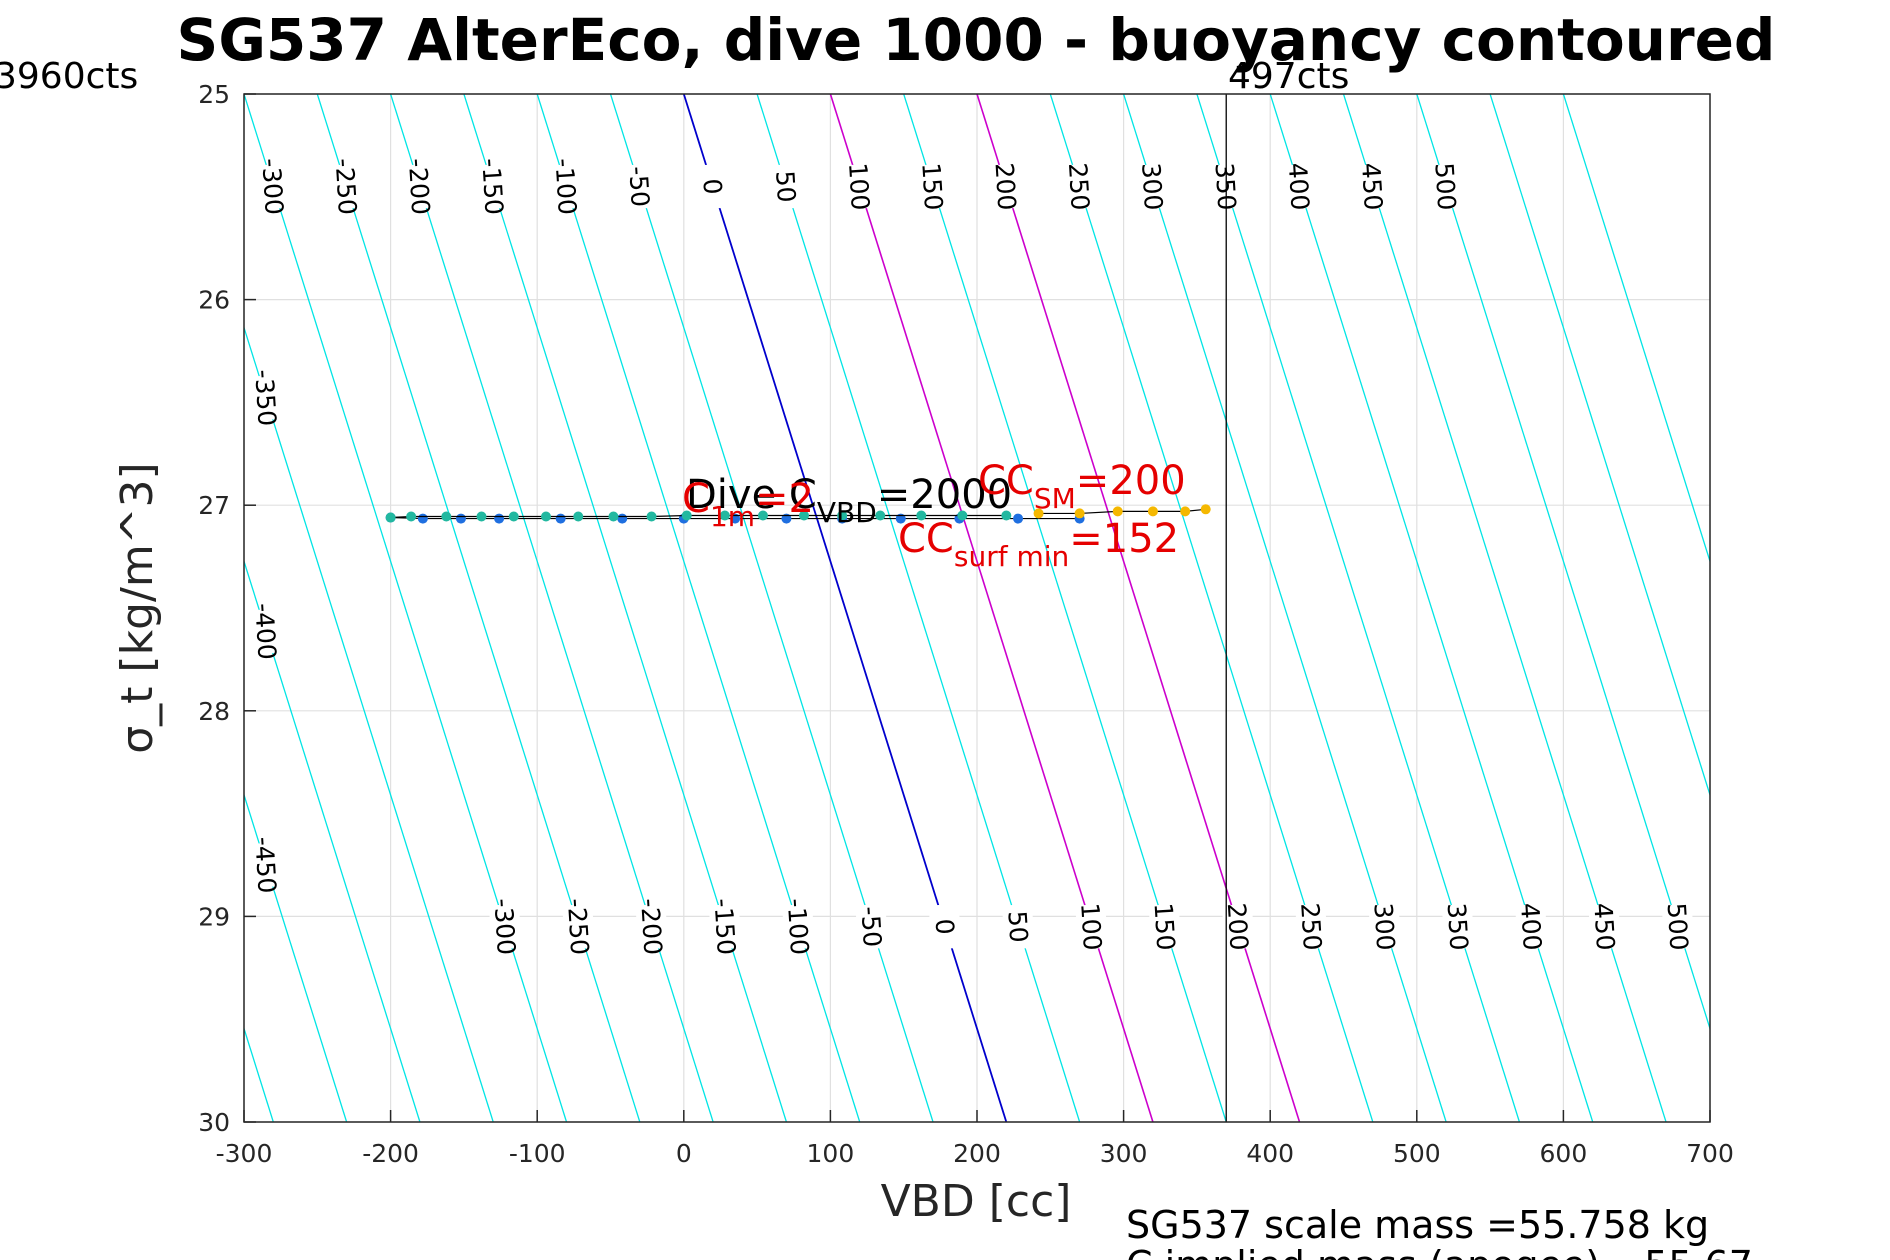 The image size is (1890, 1260). Describe the element at coordinates (1131, 481) in the screenshot. I see `annotation-cc-sm-value: =200` at that location.